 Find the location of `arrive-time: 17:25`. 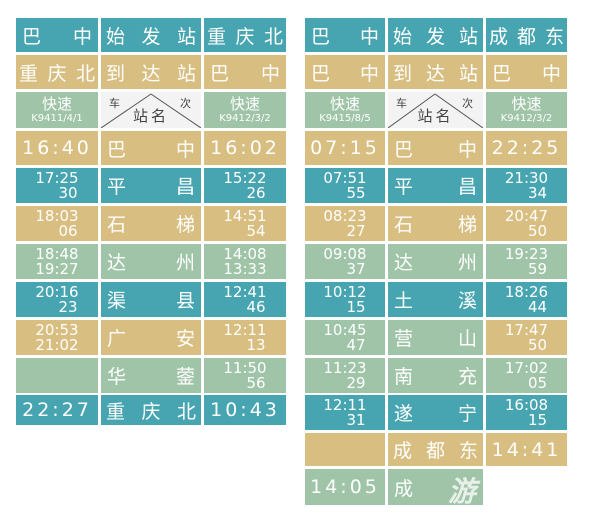

arrive-time: 17:25 is located at coordinates (57, 177).